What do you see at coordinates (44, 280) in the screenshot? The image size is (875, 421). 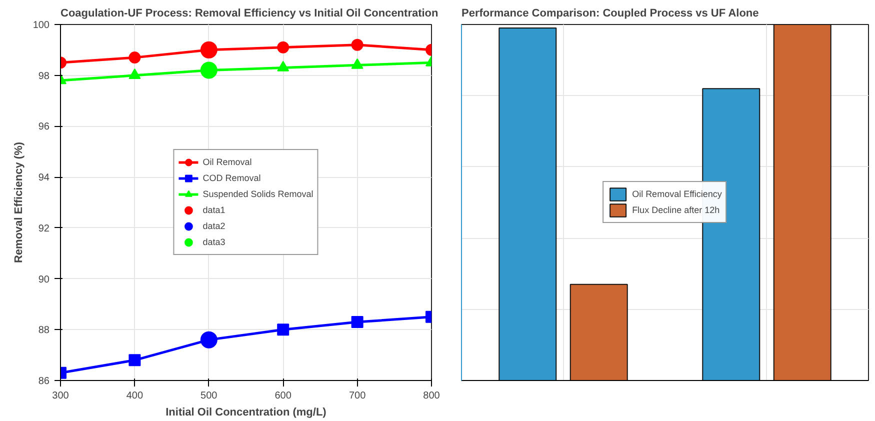 I see `y-tick-label: 90` at bounding box center [44, 280].